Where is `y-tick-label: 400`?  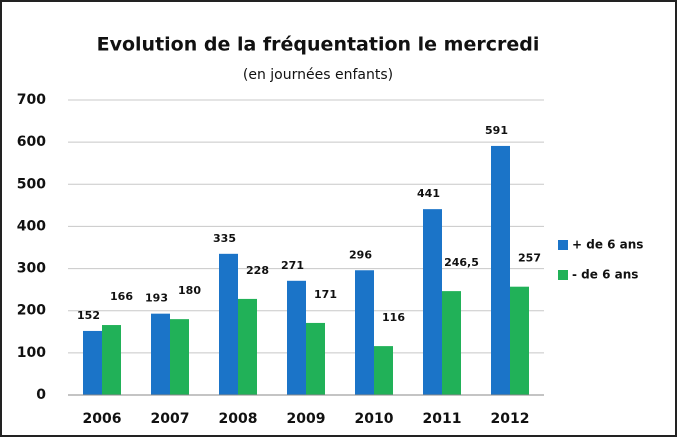 y-tick-label: 400 is located at coordinates (31, 226).